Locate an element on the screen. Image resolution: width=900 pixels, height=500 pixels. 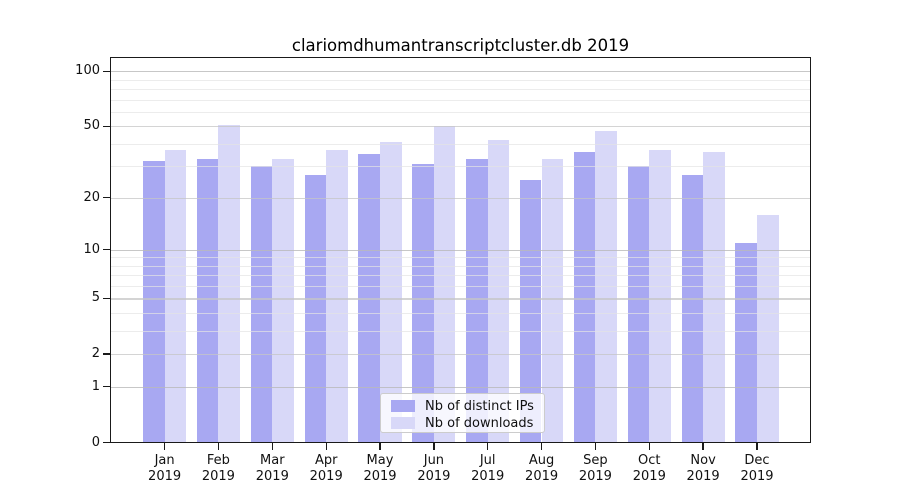
x-tick-jul is located at coordinates (488, 446).